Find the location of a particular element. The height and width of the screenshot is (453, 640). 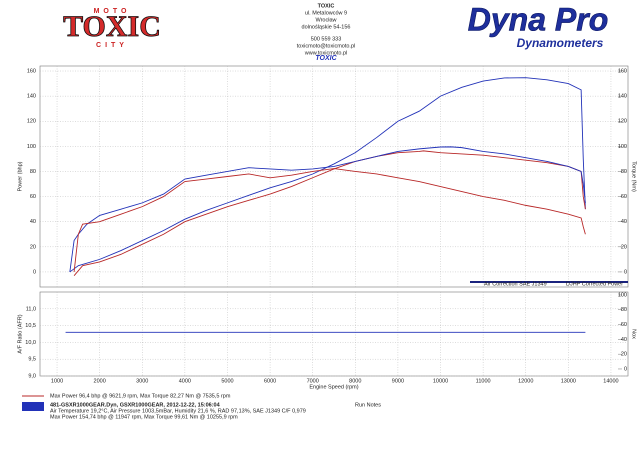

x-tick-label: 5000 is located at coordinates (227, 381).